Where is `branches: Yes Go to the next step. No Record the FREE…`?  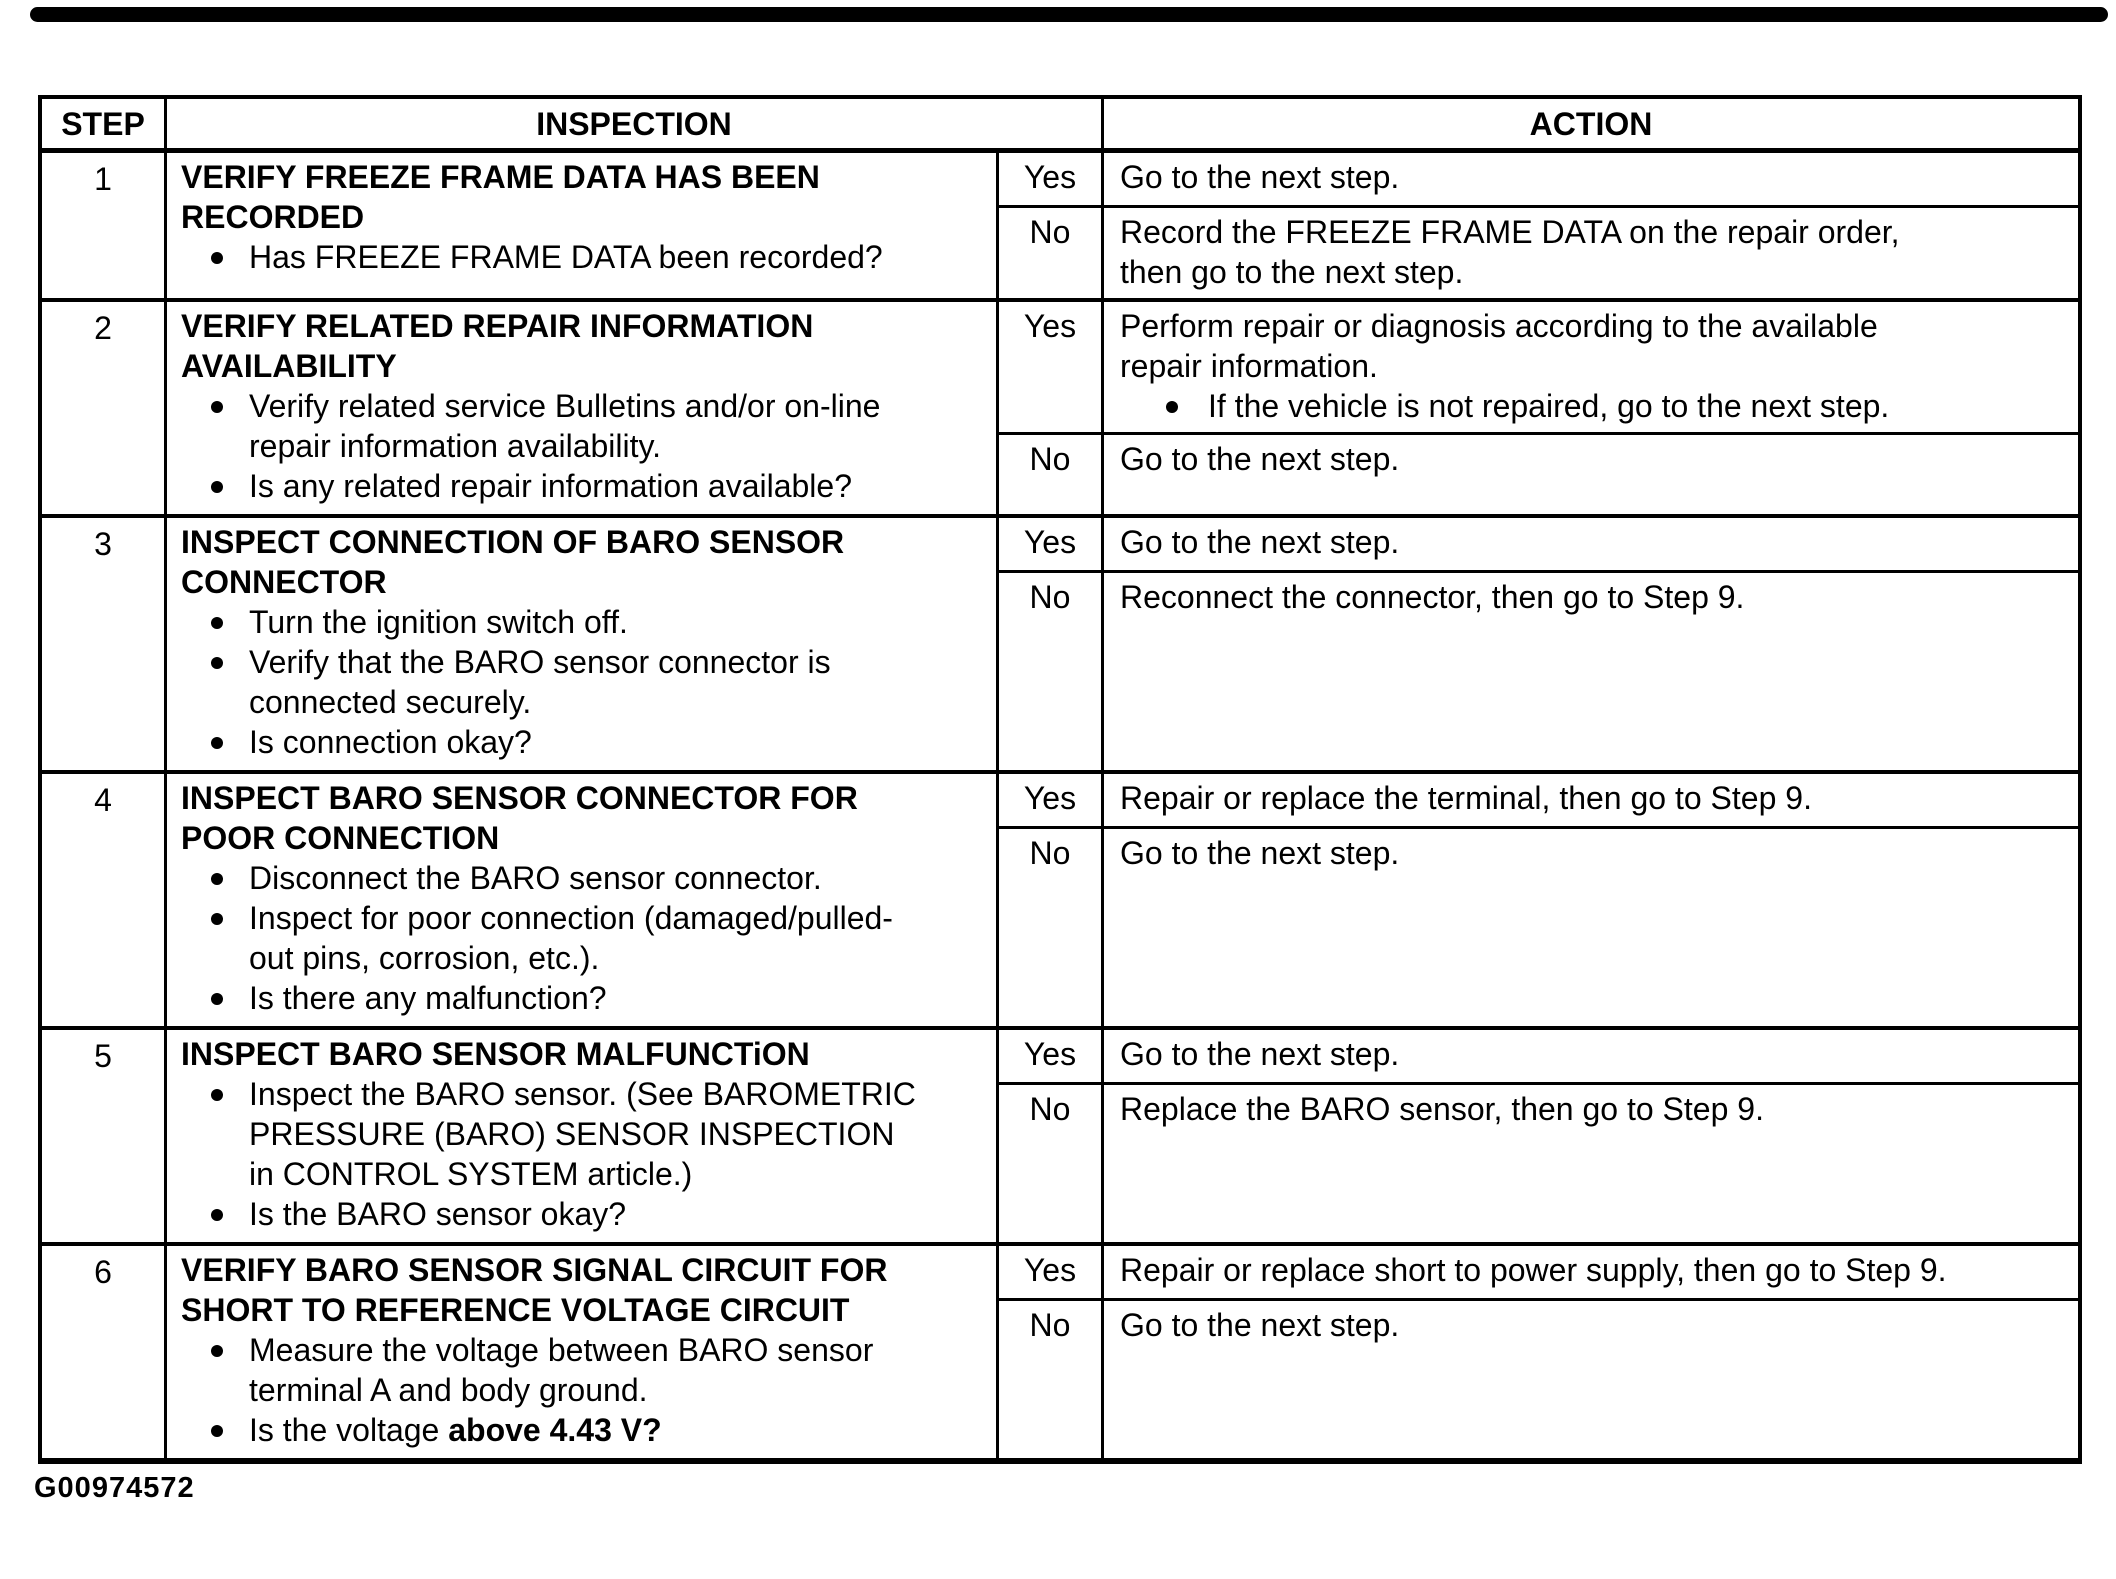
branches: Yes Go to the next step. No Record the FREE… is located at coordinates (1538, 225).